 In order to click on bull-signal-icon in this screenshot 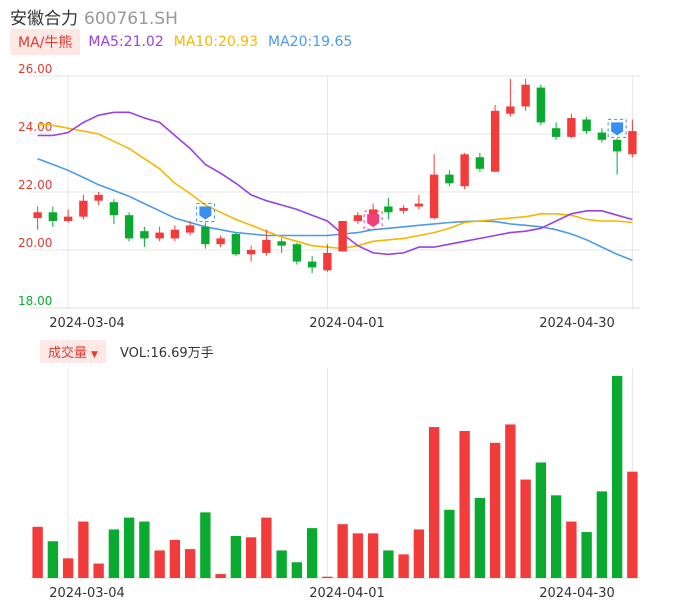, I will do `click(373, 220)`.